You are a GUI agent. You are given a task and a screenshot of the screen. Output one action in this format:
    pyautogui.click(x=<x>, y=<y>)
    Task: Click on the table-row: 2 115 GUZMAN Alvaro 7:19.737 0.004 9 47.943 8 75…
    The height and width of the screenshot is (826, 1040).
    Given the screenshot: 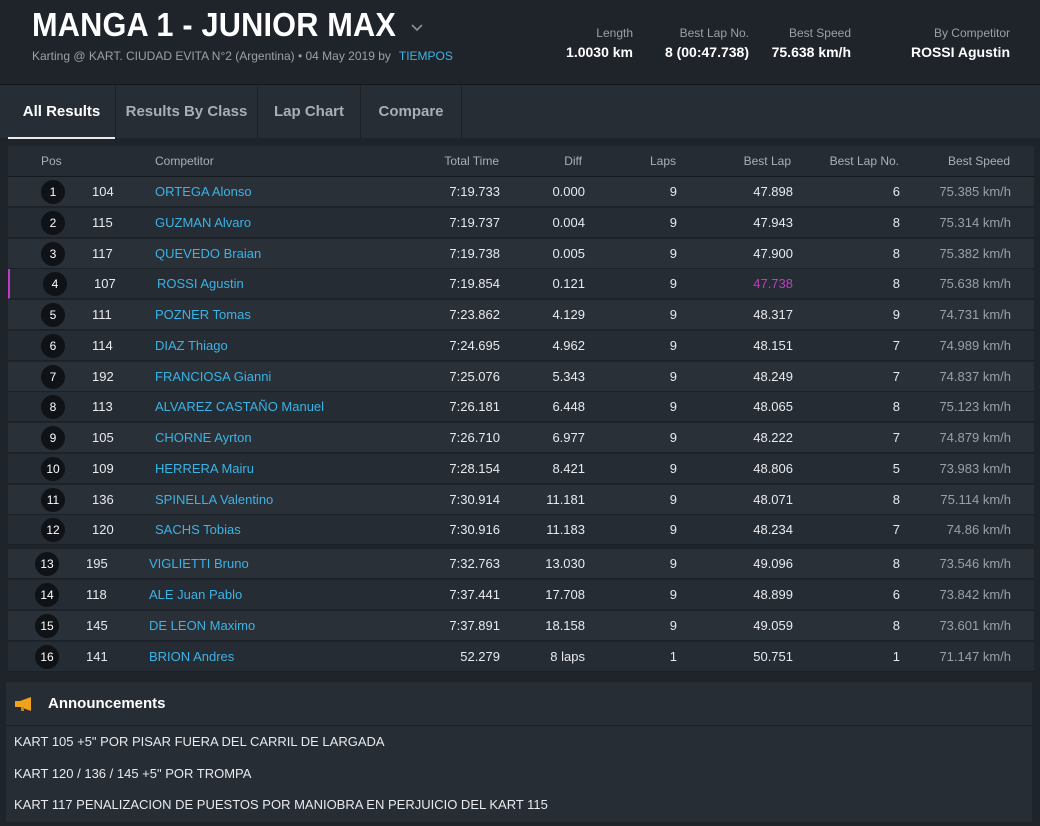 What is the action you would take?
    pyautogui.click(x=521, y=223)
    